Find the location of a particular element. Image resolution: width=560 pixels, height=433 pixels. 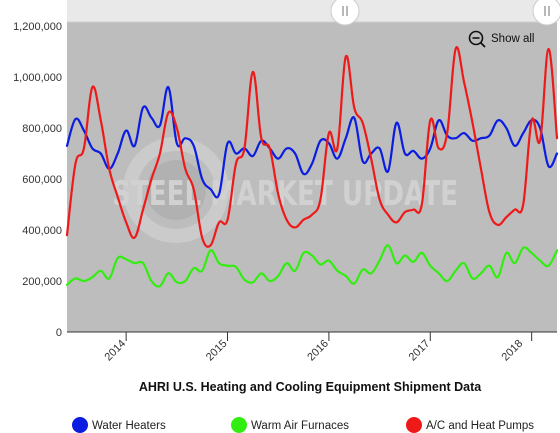

legend-label: A/C and Heat Pumps is located at coordinates (480, 426).